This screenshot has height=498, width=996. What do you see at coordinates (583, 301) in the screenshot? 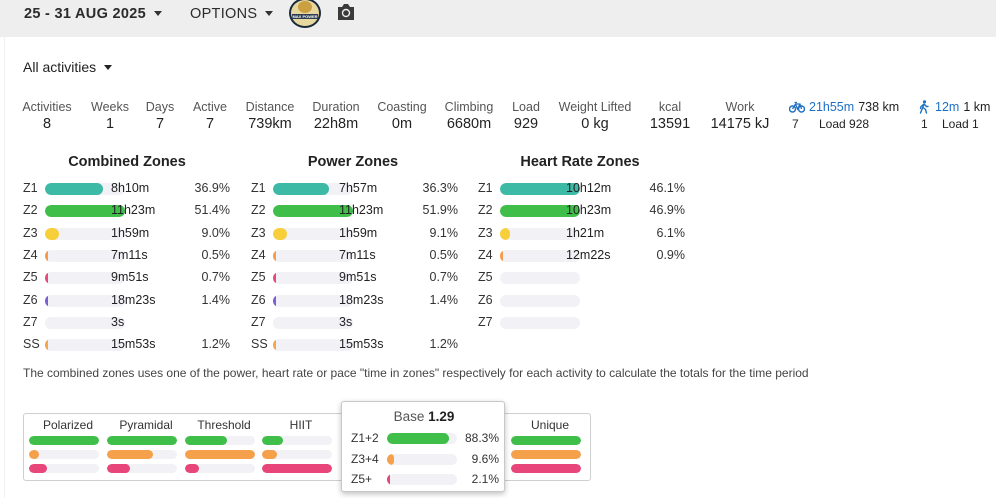
I see `zone-row-z6: Z6` at bounding box center [583, 301].